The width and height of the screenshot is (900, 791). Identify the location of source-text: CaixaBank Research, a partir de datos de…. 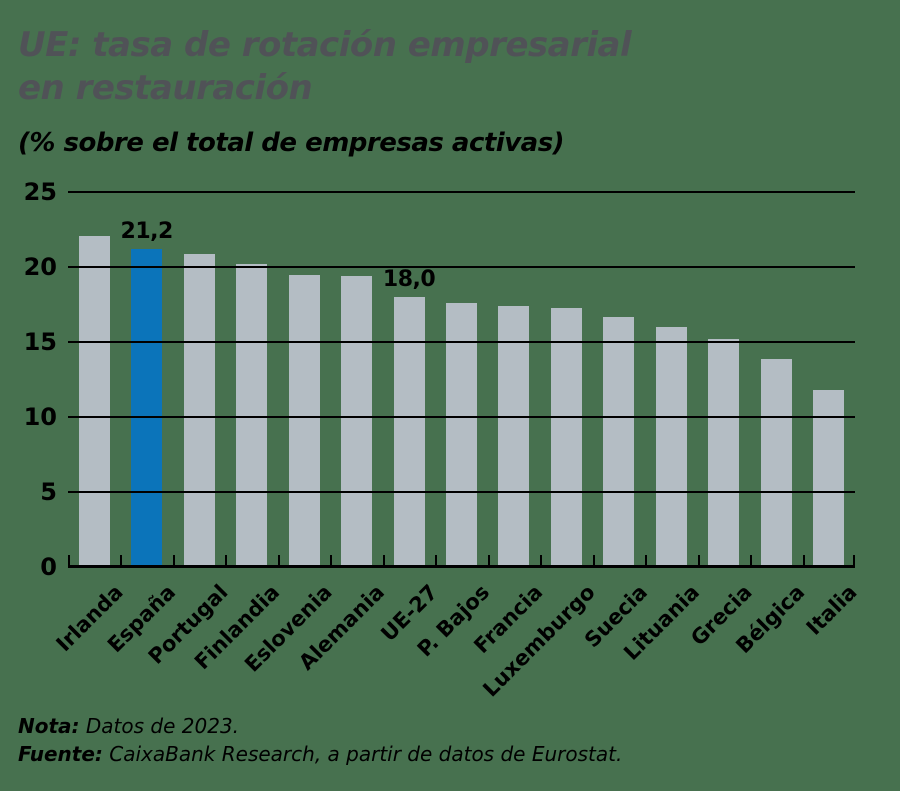
(362, 754).